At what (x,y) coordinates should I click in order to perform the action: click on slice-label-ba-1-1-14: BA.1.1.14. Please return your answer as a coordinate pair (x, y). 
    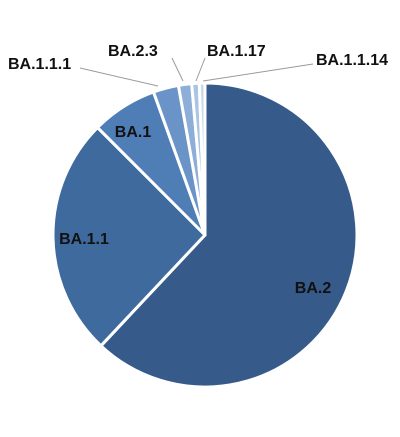
    Looking at the image, I should click on (352, 60).